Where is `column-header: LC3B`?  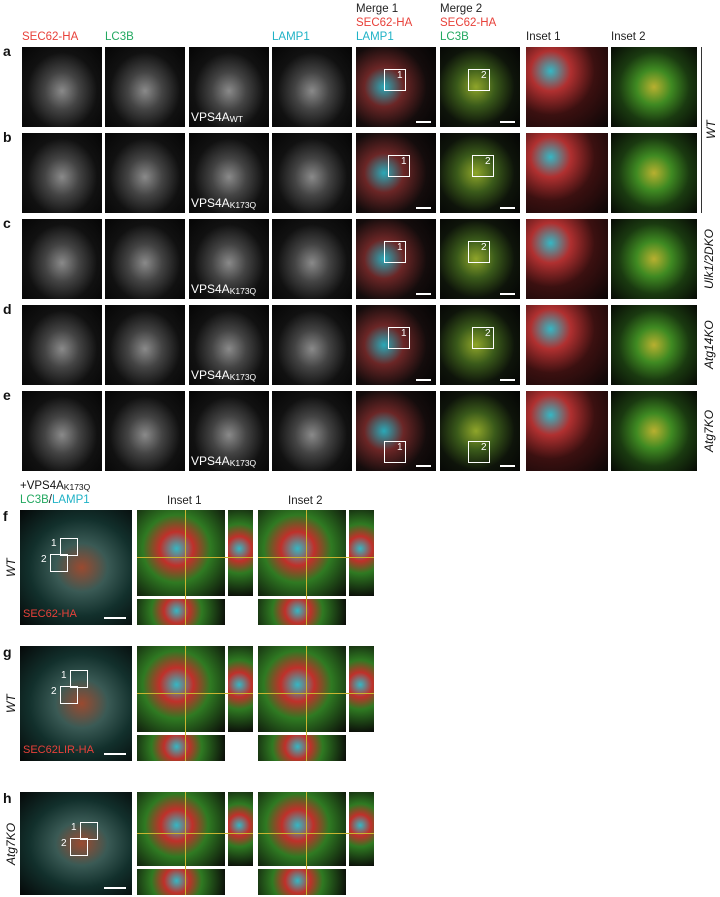 column-header: LC3B is located at coordinates (454, 37).